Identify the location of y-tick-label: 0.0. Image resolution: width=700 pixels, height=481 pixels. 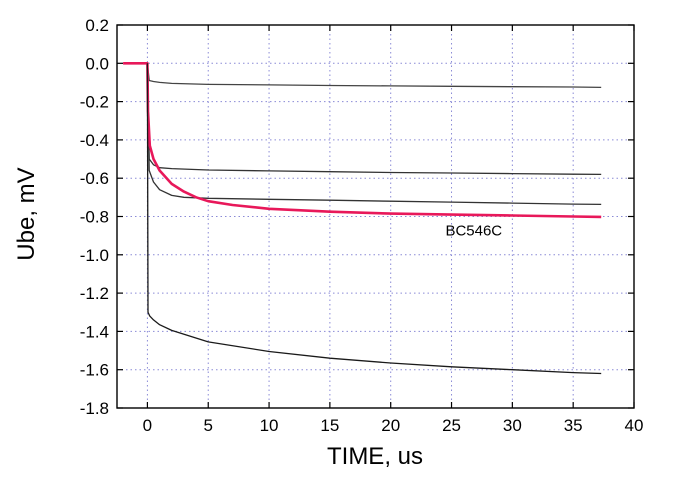
(97, 63).